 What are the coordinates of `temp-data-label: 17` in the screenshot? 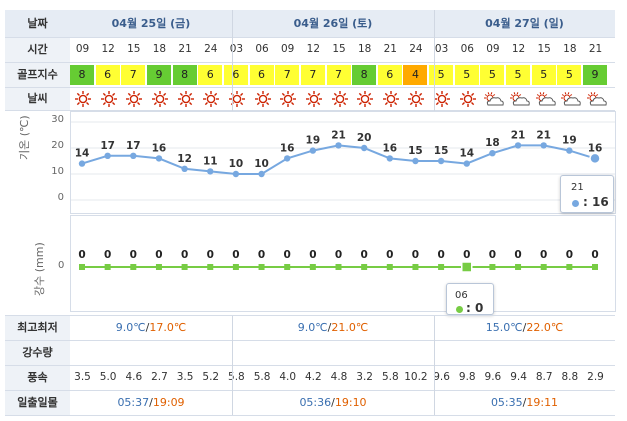 It's located at (133, 146).